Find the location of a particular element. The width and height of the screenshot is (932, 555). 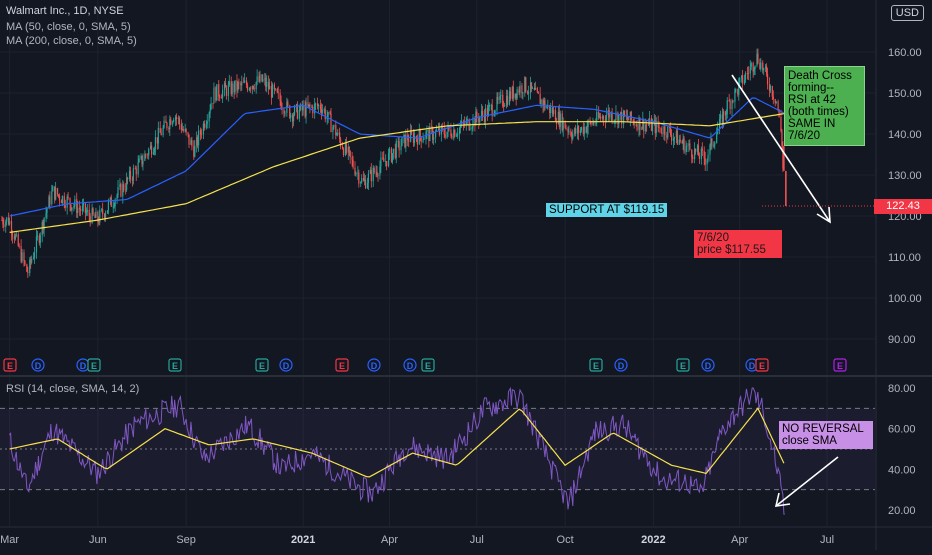

last-price-tag: 122.43 is located at coordinates (903, 206).